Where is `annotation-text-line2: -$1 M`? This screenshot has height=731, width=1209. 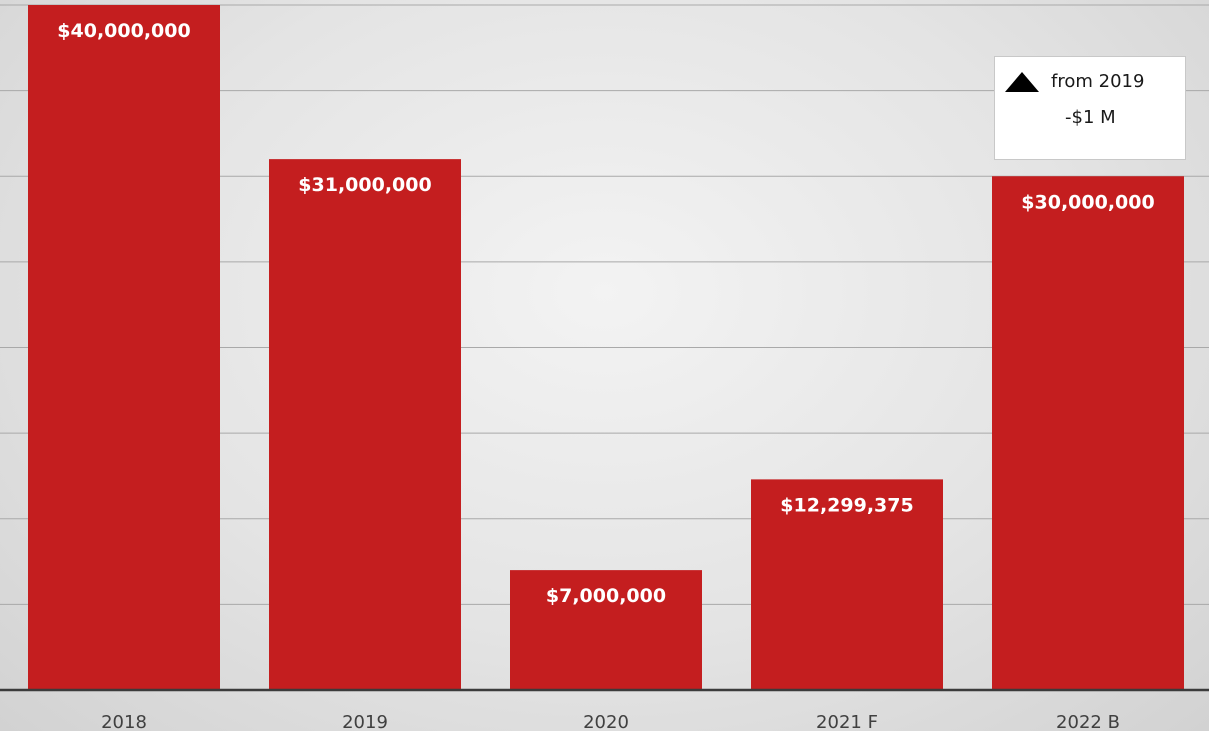 annotation-text-line2: -$1 M is located at coordinates (1090, 117).